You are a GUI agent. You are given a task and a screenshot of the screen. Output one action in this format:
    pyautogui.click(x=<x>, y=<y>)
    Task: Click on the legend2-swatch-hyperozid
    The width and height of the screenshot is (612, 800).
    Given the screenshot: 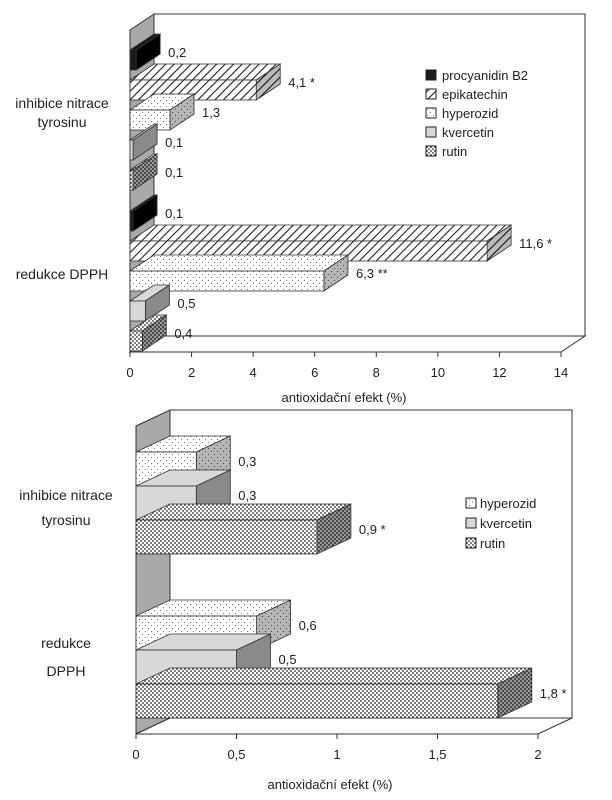 What is the action you would take?
    pyautogui.click(x=471, y=503)
    